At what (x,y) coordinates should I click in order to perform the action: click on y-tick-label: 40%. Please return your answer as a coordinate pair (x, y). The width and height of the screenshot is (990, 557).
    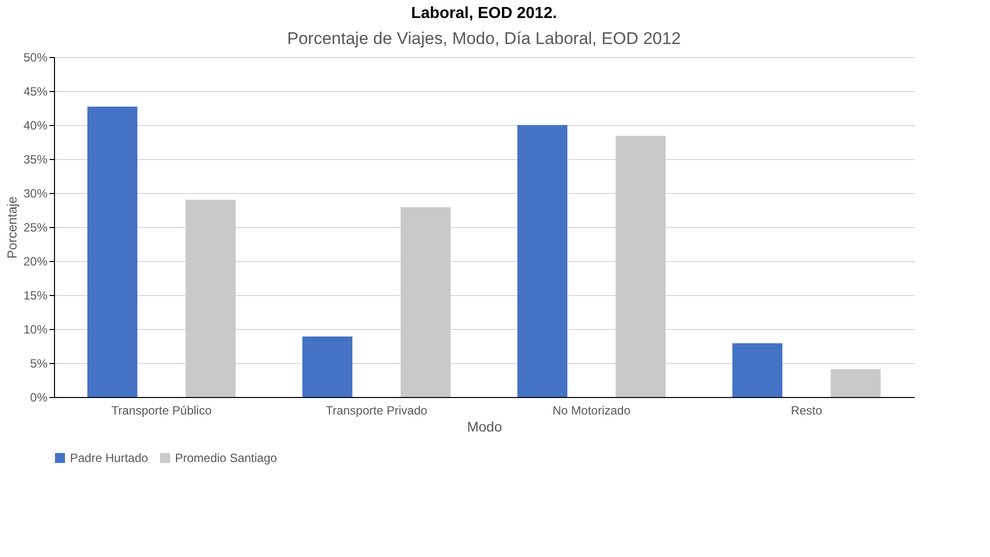
    Looking at the image, I should click on (35, 125).